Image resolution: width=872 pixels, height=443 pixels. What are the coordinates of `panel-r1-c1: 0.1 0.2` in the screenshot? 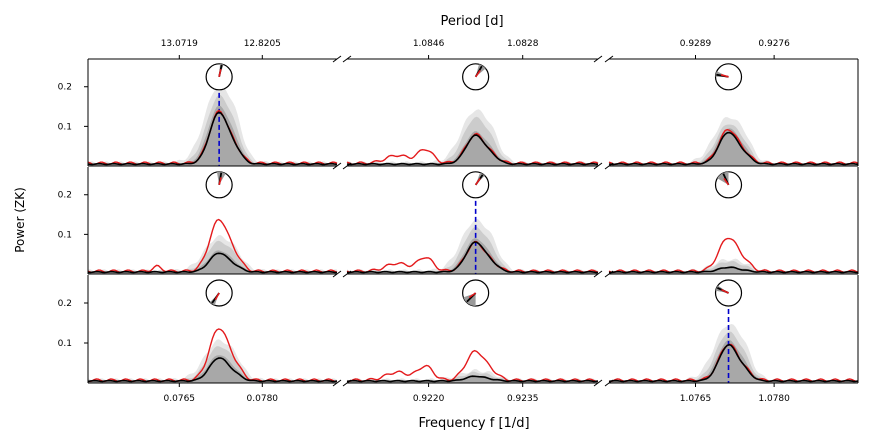 It's located at (200, 112).